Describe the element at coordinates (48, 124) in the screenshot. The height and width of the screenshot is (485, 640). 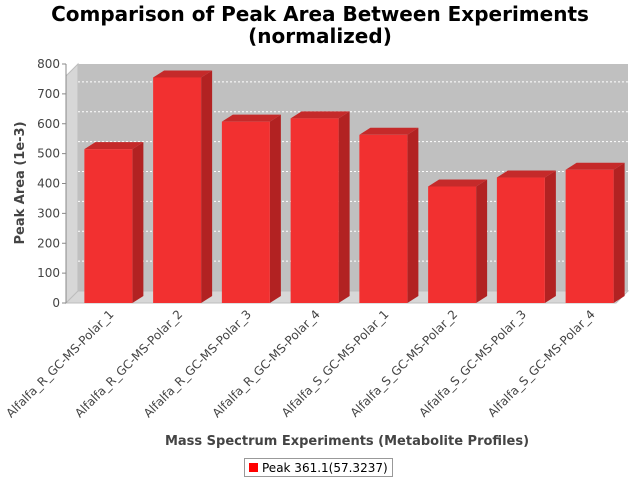
I see `y-tick-label: 600` at that location.